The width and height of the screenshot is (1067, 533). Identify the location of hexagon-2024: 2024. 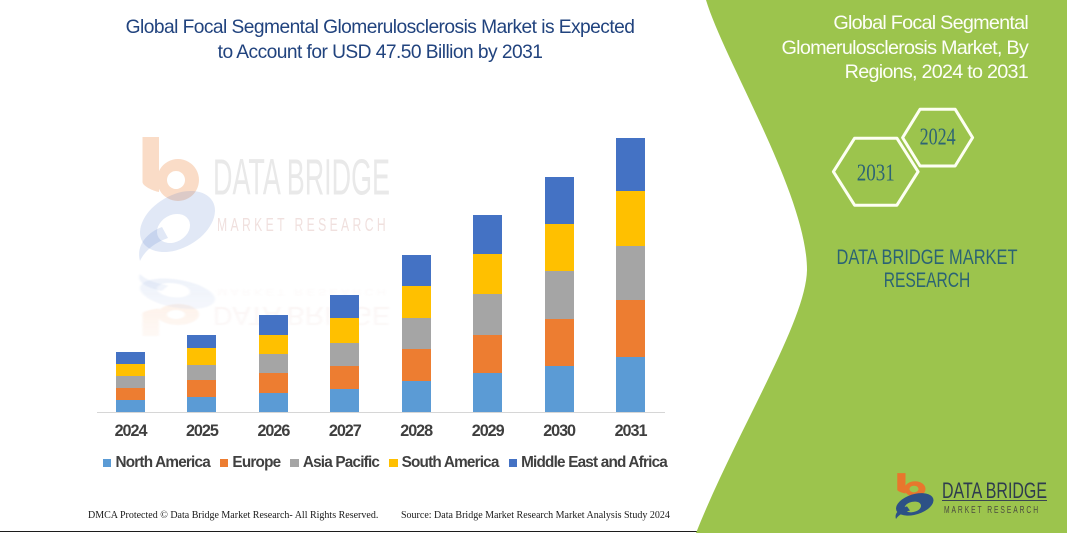
(938, 137).